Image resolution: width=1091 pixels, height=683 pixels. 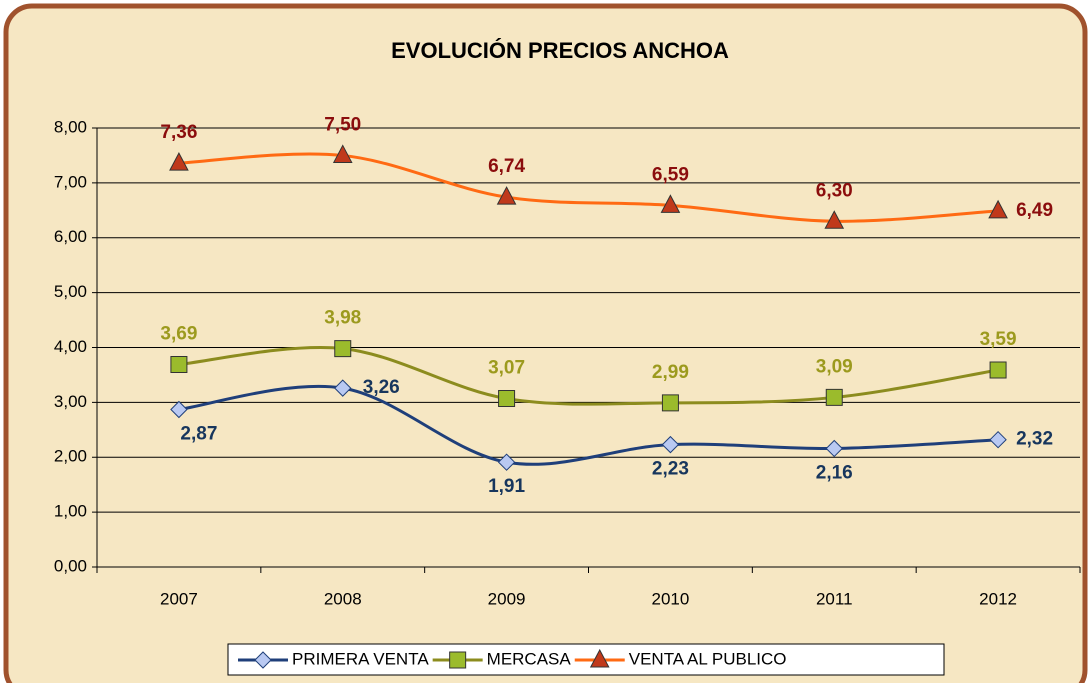 I want to click on data-label: 2,87, so click(x=198, y=434).